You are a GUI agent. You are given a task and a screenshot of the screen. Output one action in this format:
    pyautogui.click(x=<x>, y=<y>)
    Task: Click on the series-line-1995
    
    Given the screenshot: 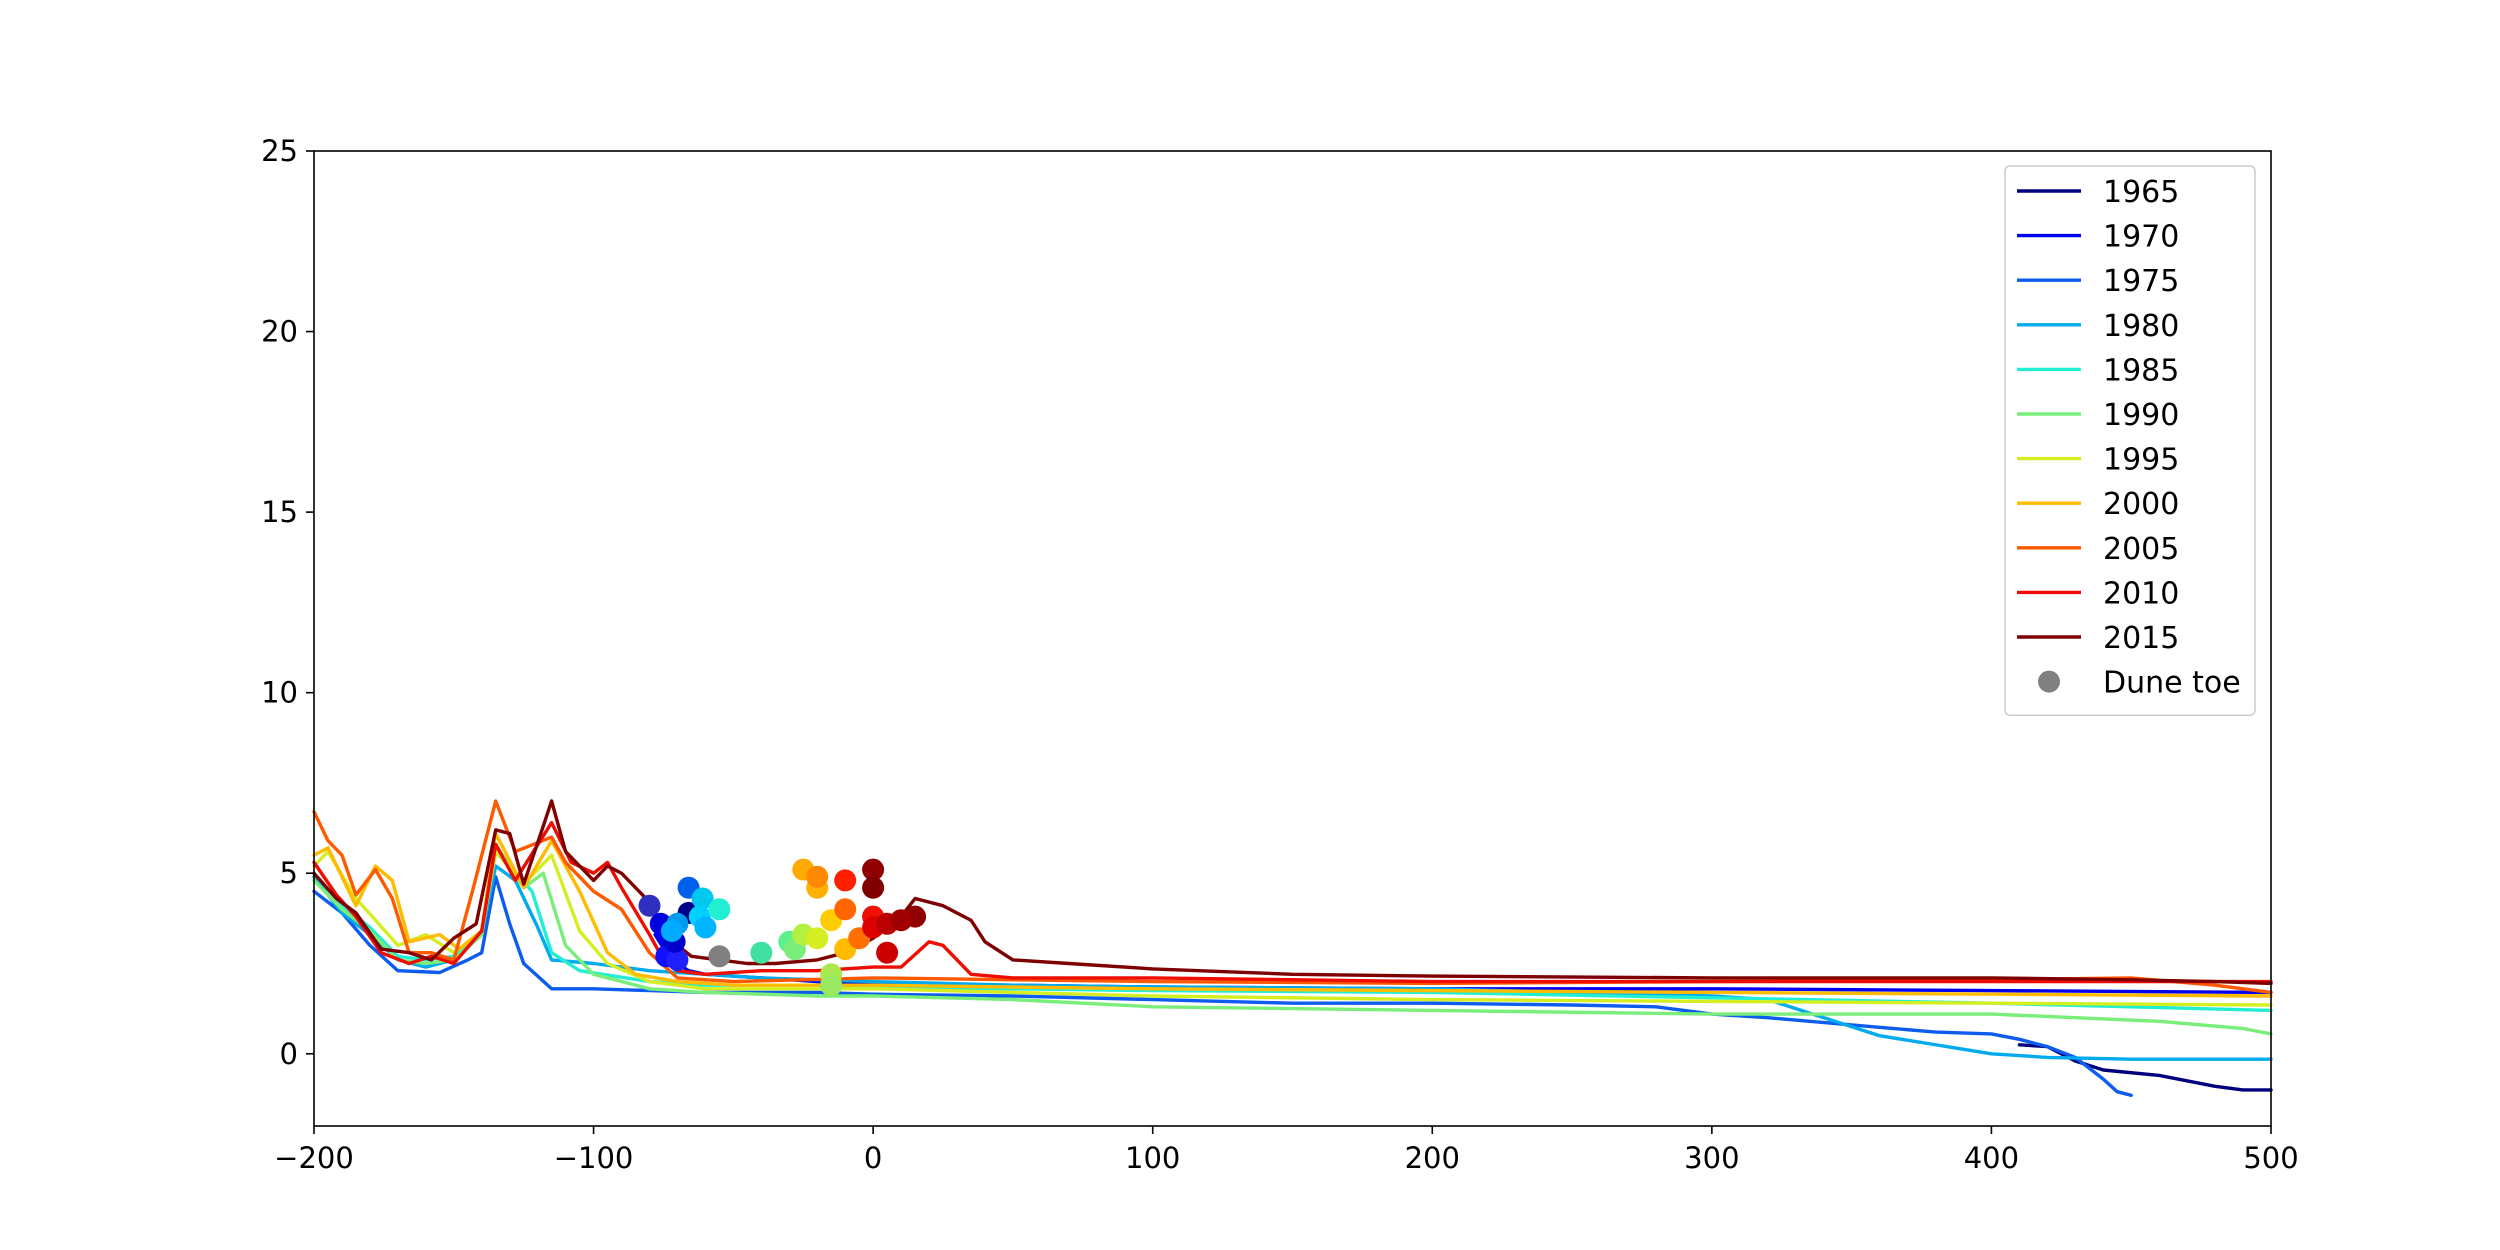 What is the action you would take?
    pyautogui.click(x=1292, y=928)
    